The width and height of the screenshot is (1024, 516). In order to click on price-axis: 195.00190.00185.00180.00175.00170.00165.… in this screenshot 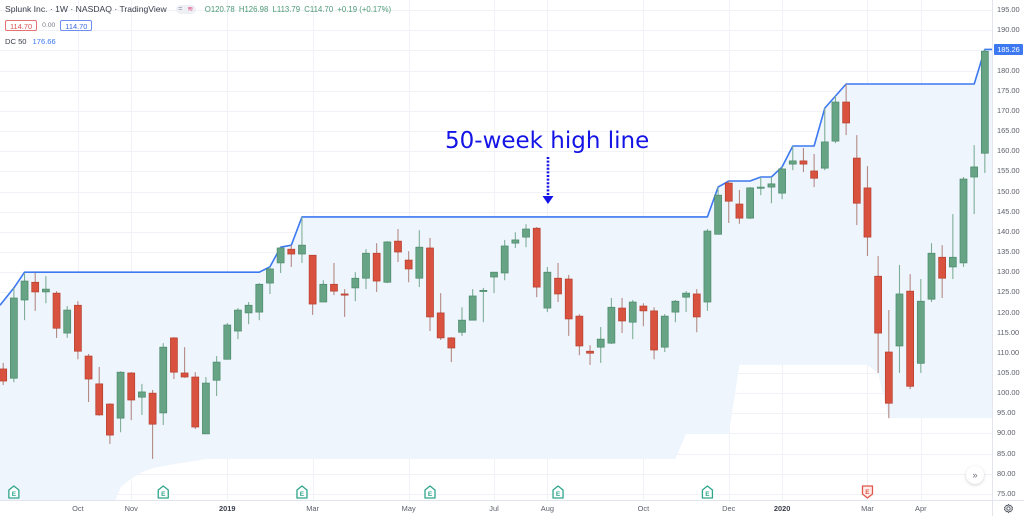, I will do `click(1008, 250)`.